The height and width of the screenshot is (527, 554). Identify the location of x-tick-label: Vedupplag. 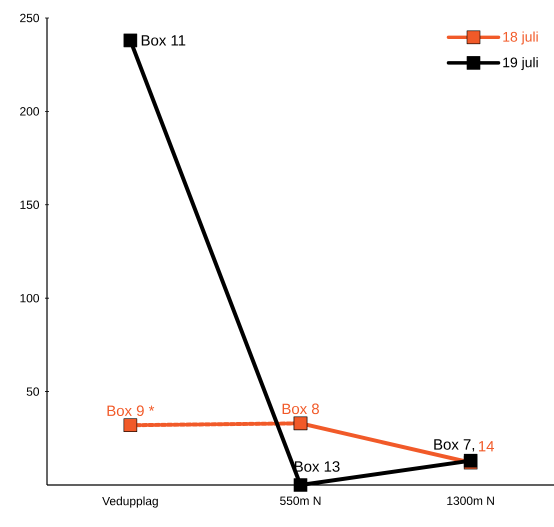
(130, 502).